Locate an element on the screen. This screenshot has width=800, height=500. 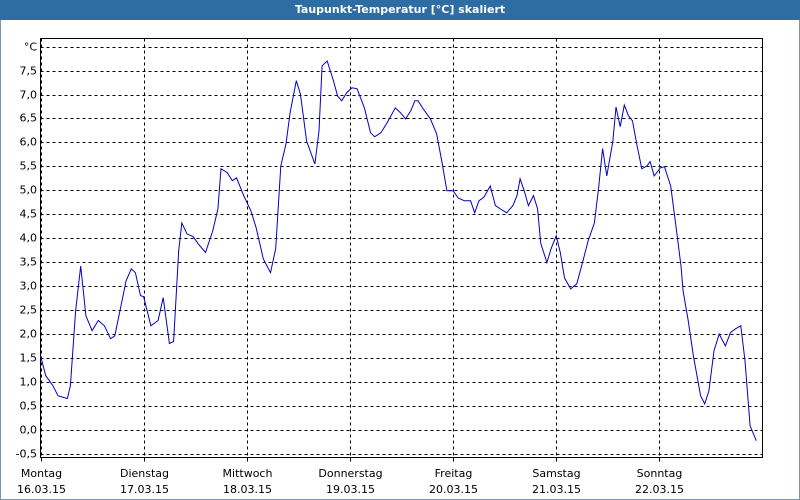
y-tick-label: 4,5 is located at coordinates (29, 214).